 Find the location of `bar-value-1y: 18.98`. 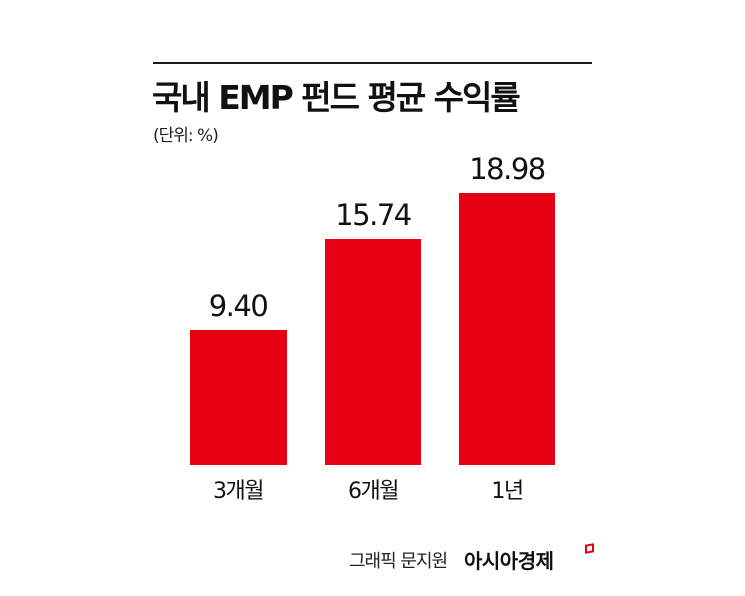

bar-value-1y: 18.98 is located at coordinates (507, 169).